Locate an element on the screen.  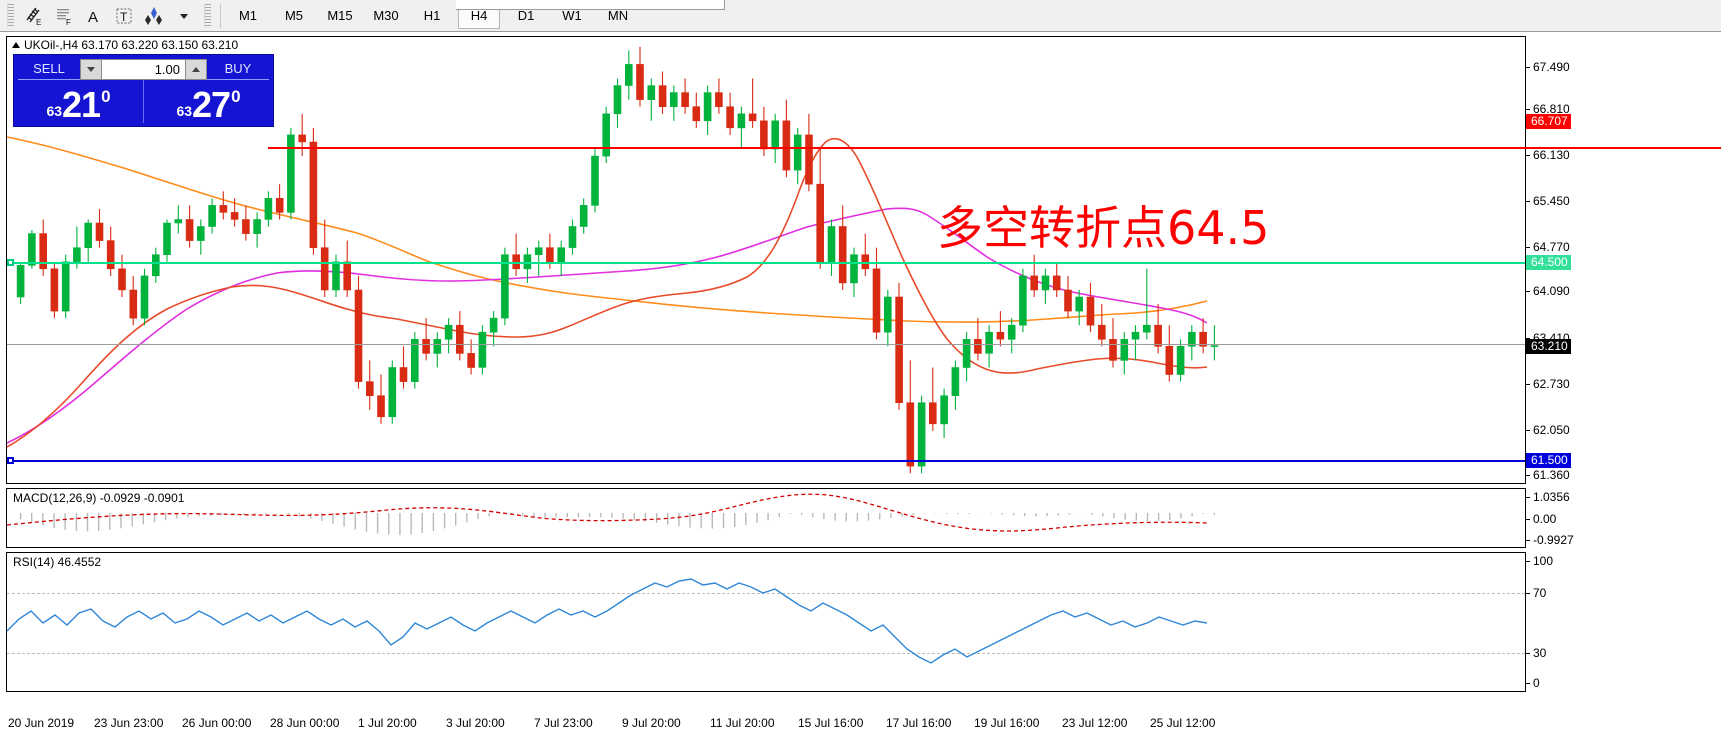
macd-plot is located at coordinates (611, 514).